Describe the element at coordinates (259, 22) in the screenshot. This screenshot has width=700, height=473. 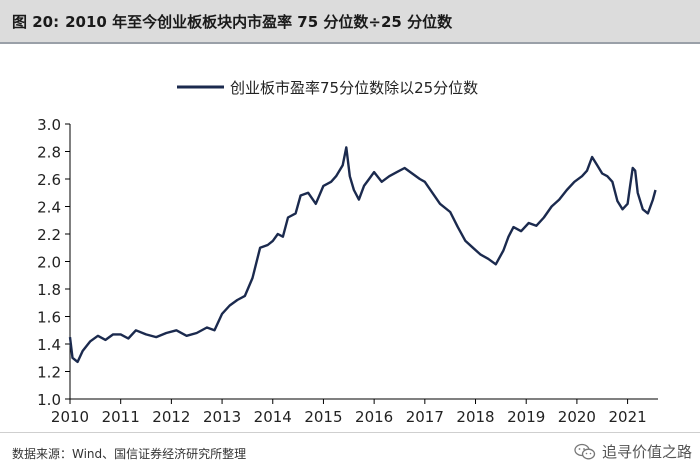
I see `figure-title-text: 2010 年至今创业板板块内市盈率 75 分位数÷25 分位数` at that location.